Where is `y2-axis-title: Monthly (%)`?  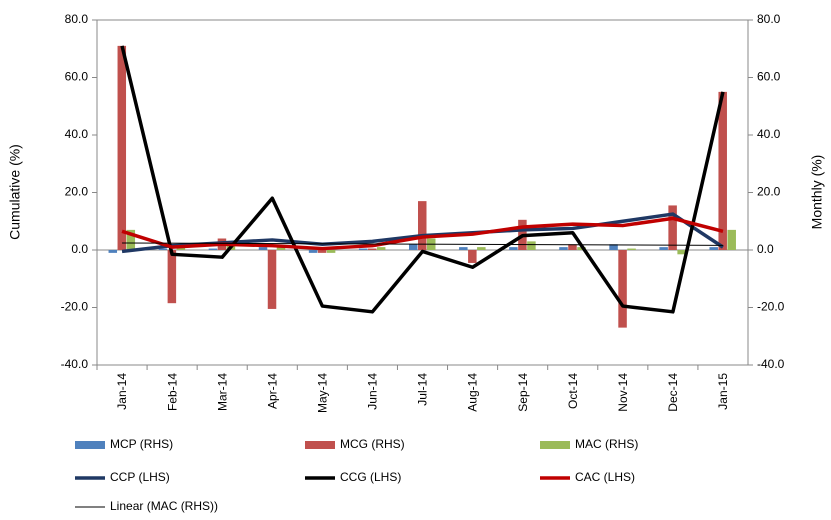 y2-axis-title: Monthly (%) is located at coordinates (817, 192).